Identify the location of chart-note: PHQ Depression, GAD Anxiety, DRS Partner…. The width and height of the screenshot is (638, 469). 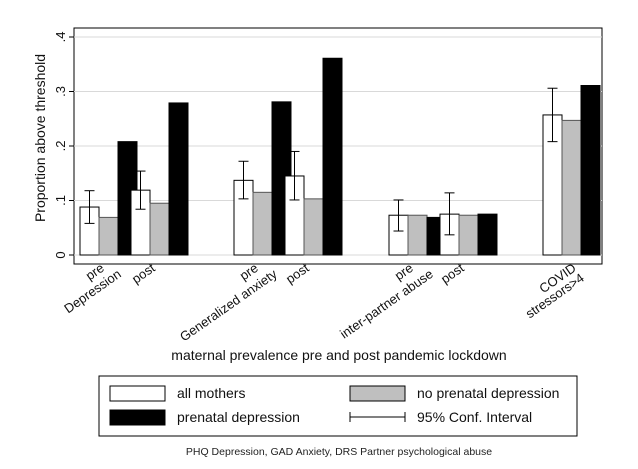
(339, 452).